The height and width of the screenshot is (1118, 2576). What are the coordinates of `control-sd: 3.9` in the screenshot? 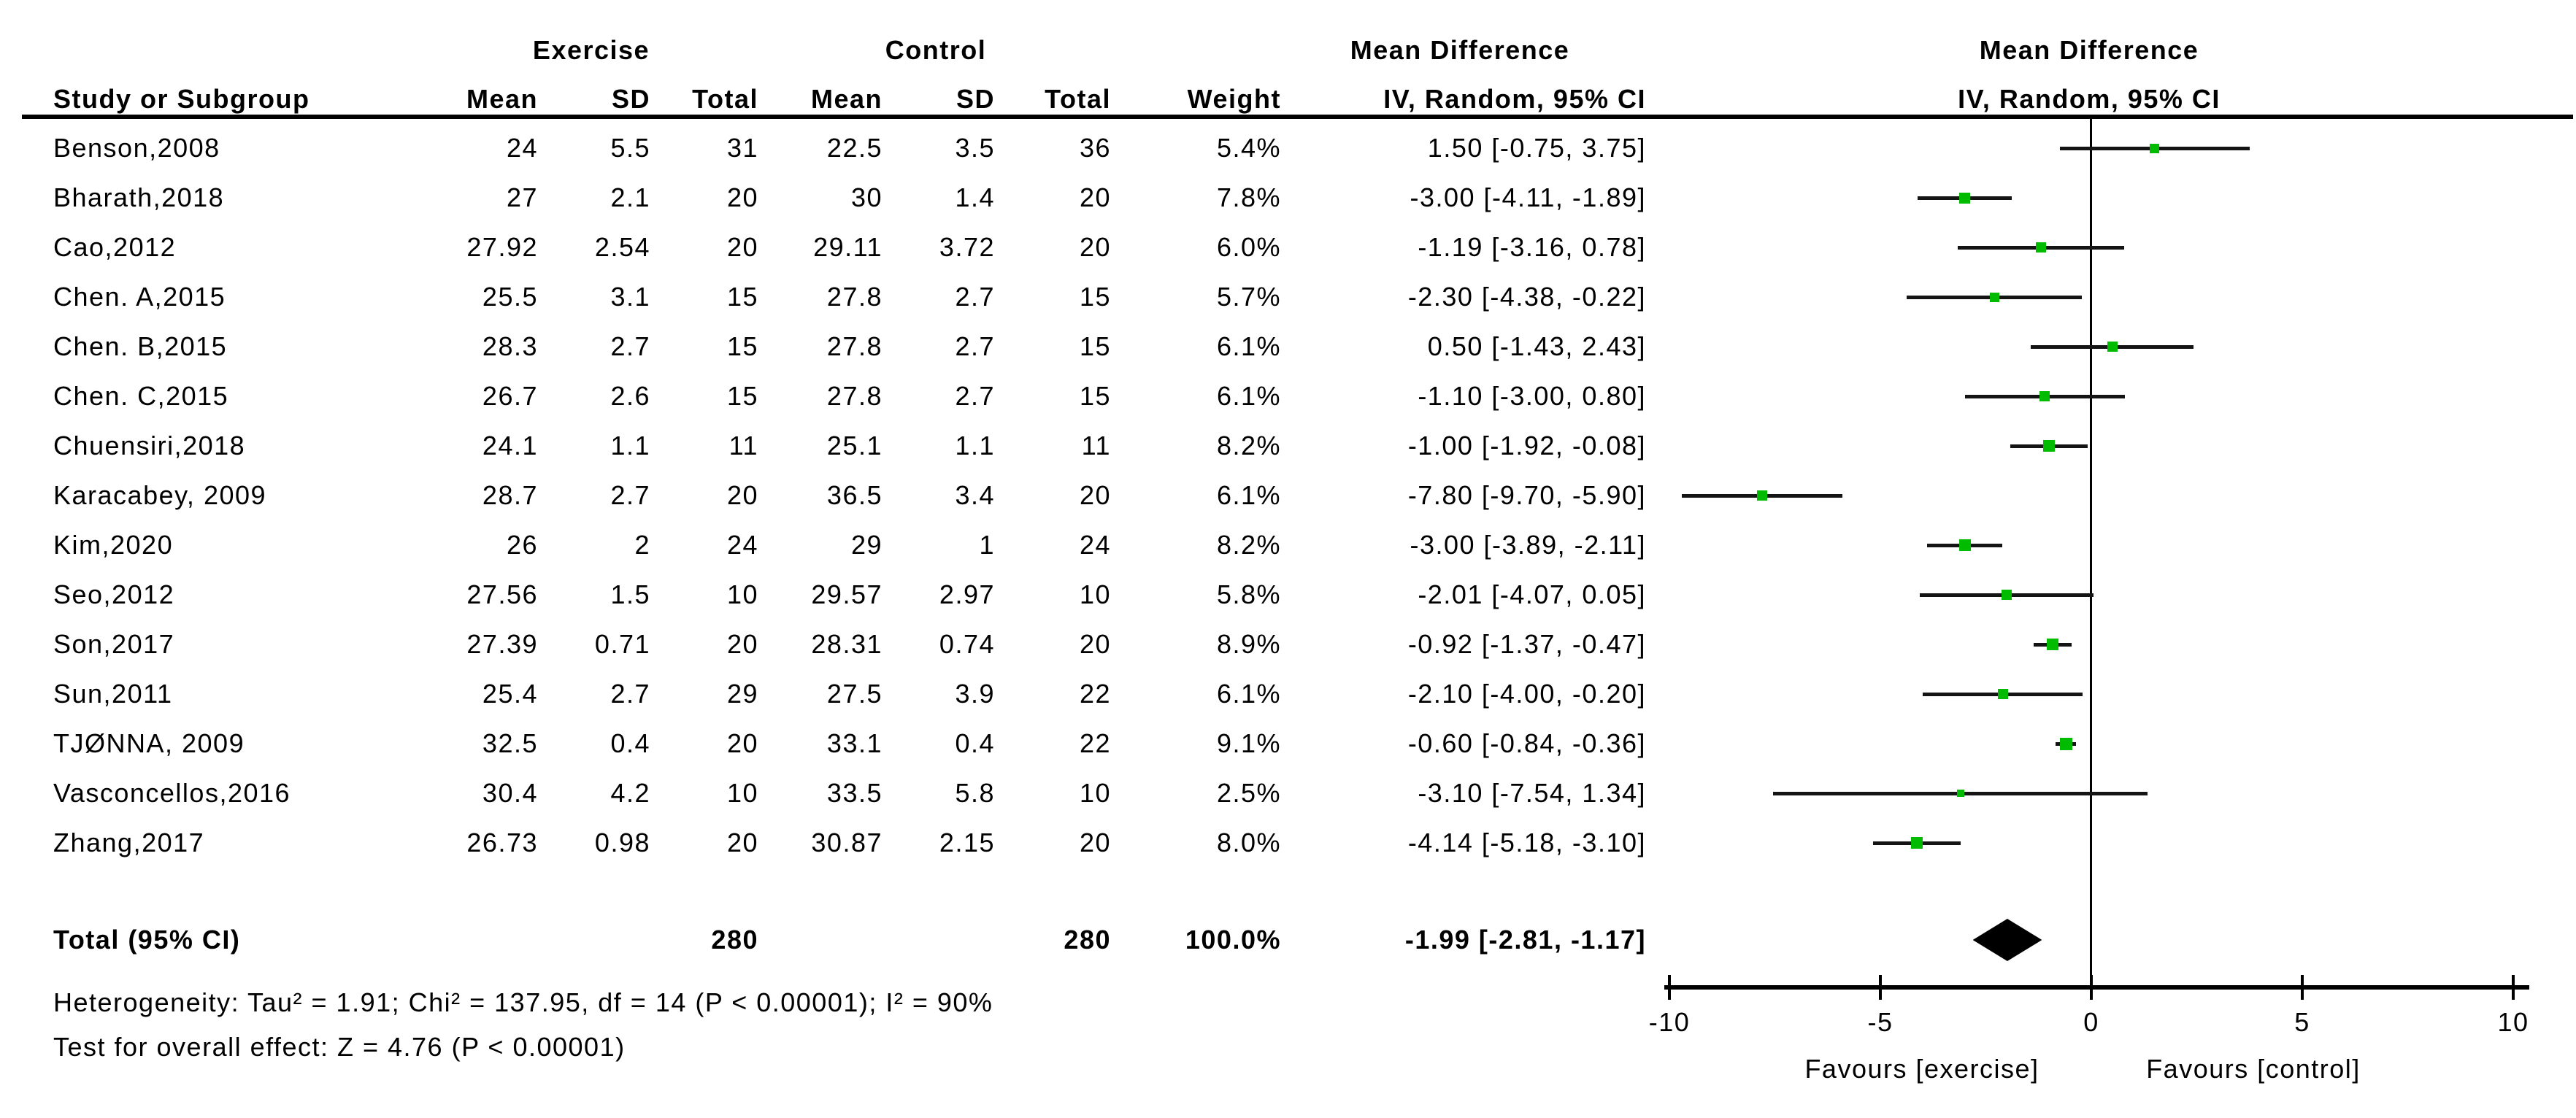 It's located at (975, 694).